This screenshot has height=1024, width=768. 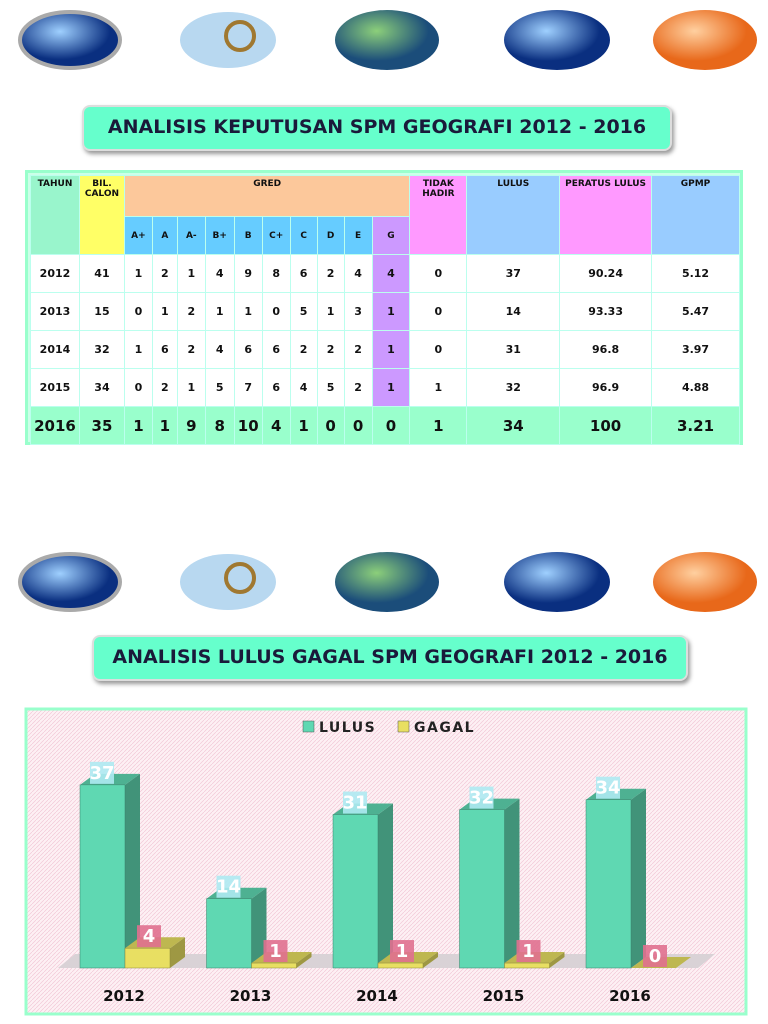 What do you see at coordinates (695, 425) in the screenshot?
I see `table-cell: 3.21` at bounding box center [695, 425].